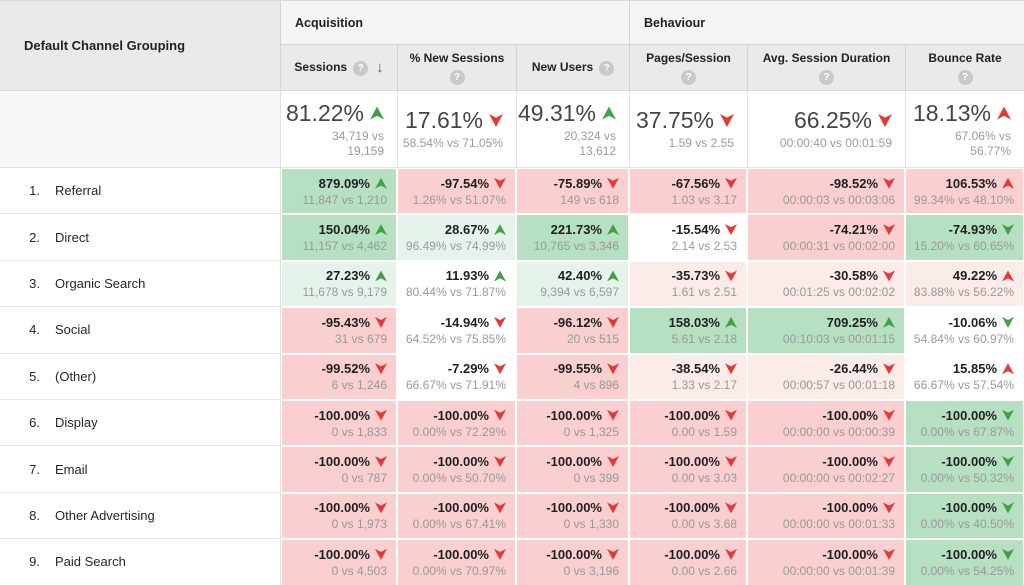 This screenshot has height=585, width=1024. What do you see at coordinates (34, 515) in the screenshot?
I see `row-number: 8.` at bounding box center [34, 515].